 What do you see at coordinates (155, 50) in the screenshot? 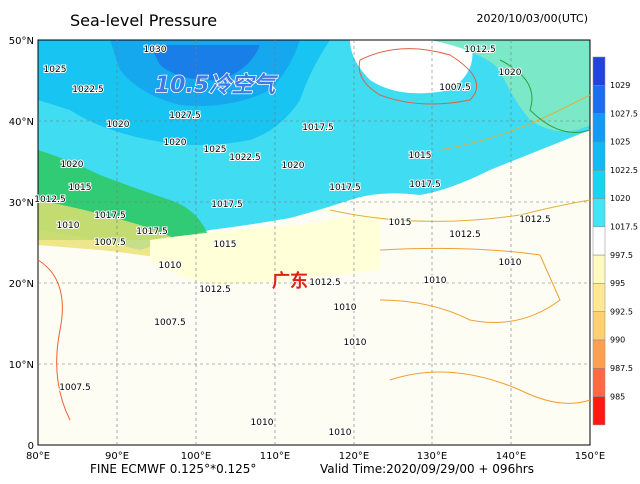
I see `contour-label: 1030` at bounding box center [155, 50].